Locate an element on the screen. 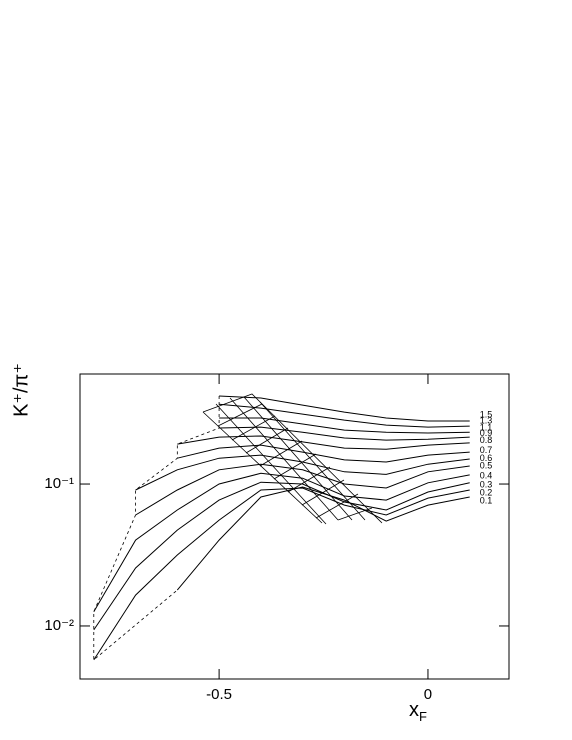  x-axis-label: xF is located at coordinates (418, 711).